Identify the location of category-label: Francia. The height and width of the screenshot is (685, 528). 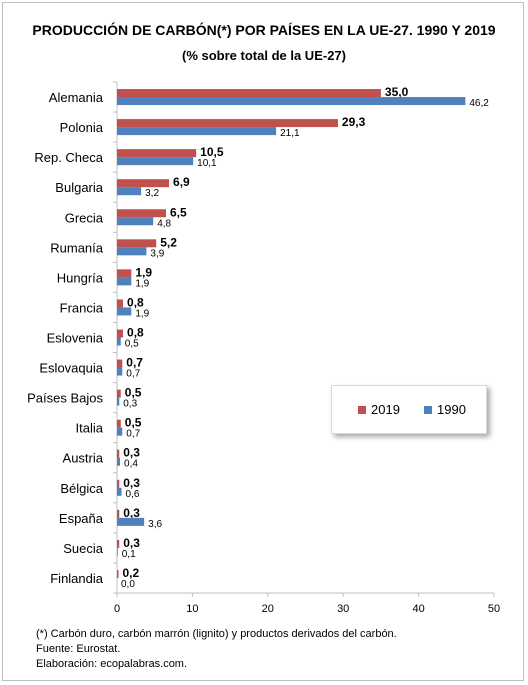
(82, 307).